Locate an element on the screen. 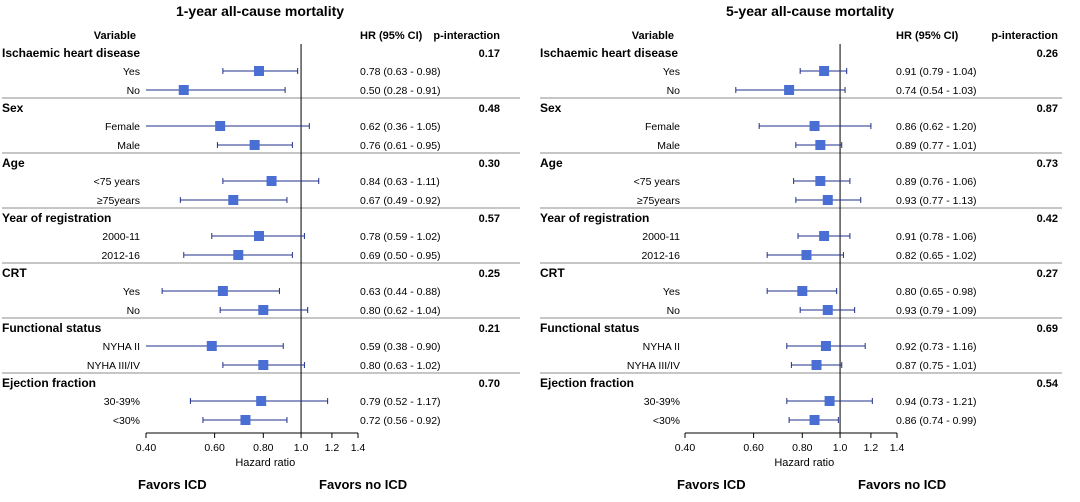 This screenshot has width=1080, height=502. hr-ci-value: 0.74 (0.54 - 1.03) is located at coordinates (936, 91).